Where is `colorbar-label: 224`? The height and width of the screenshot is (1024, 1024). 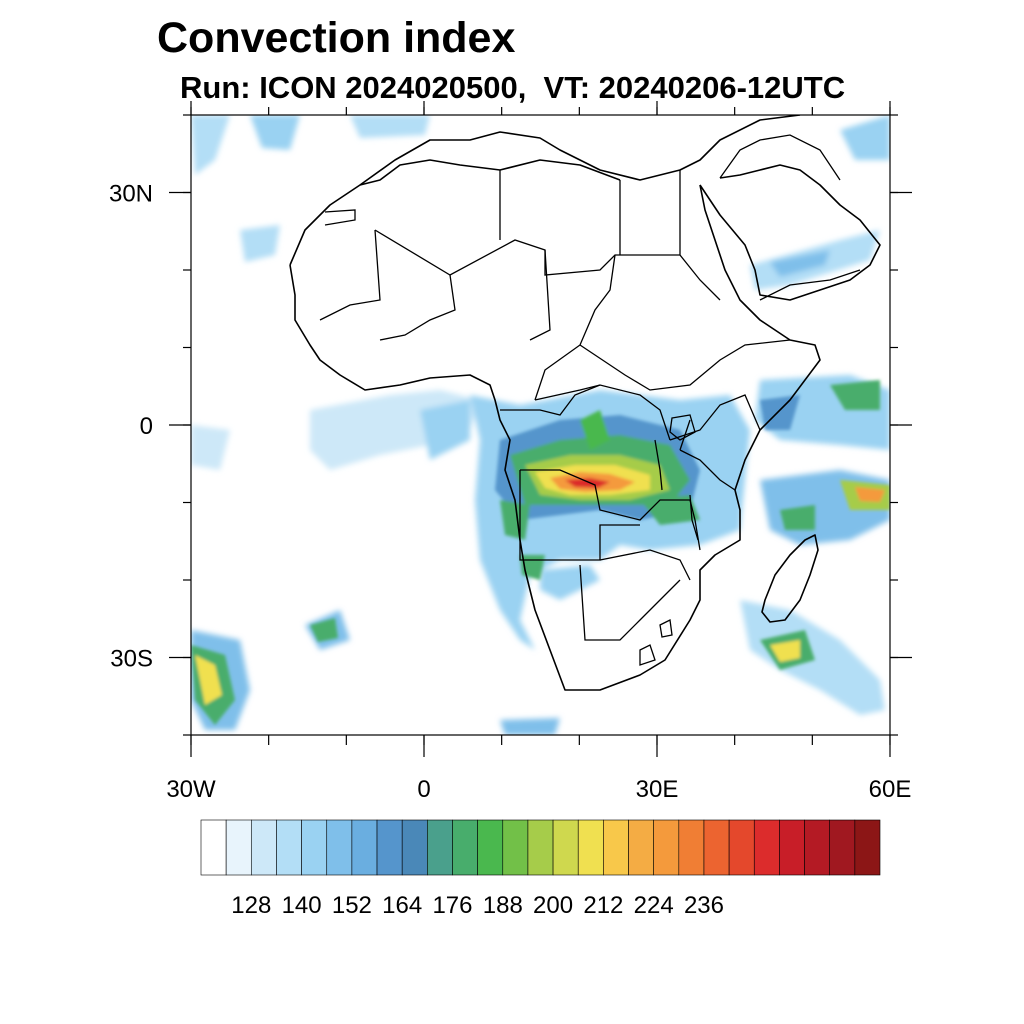
colorbar-label: 224 is located at coordinates (654, 905).